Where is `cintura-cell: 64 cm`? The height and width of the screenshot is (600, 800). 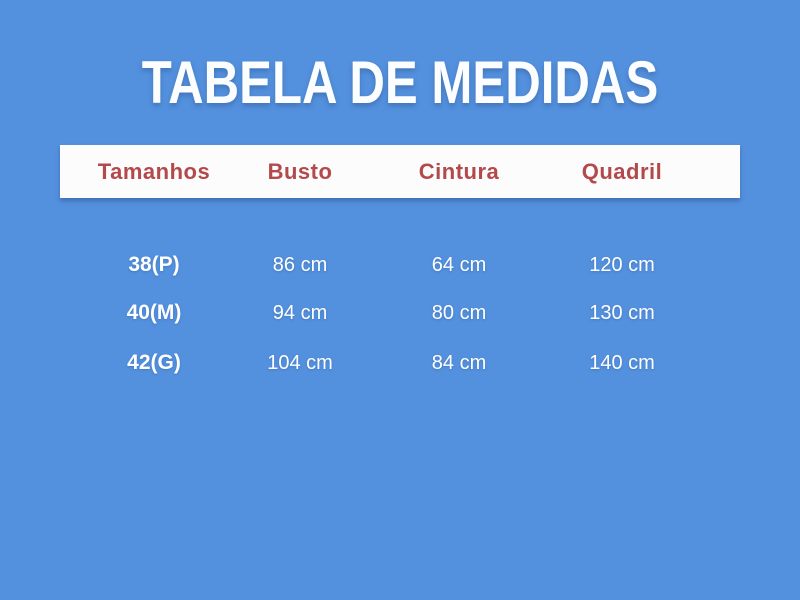 cintura-cell: 64 cm is located at coordinates (459, 264).